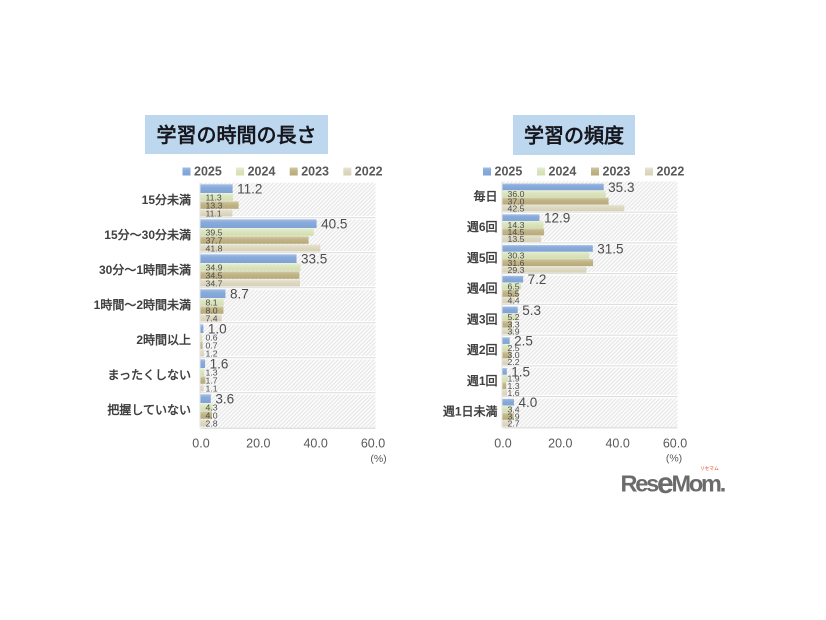 The height and width of the screenshot is (620, 826). I want to click on svg-text: 学習の時間の長さ, so click(237, 135).